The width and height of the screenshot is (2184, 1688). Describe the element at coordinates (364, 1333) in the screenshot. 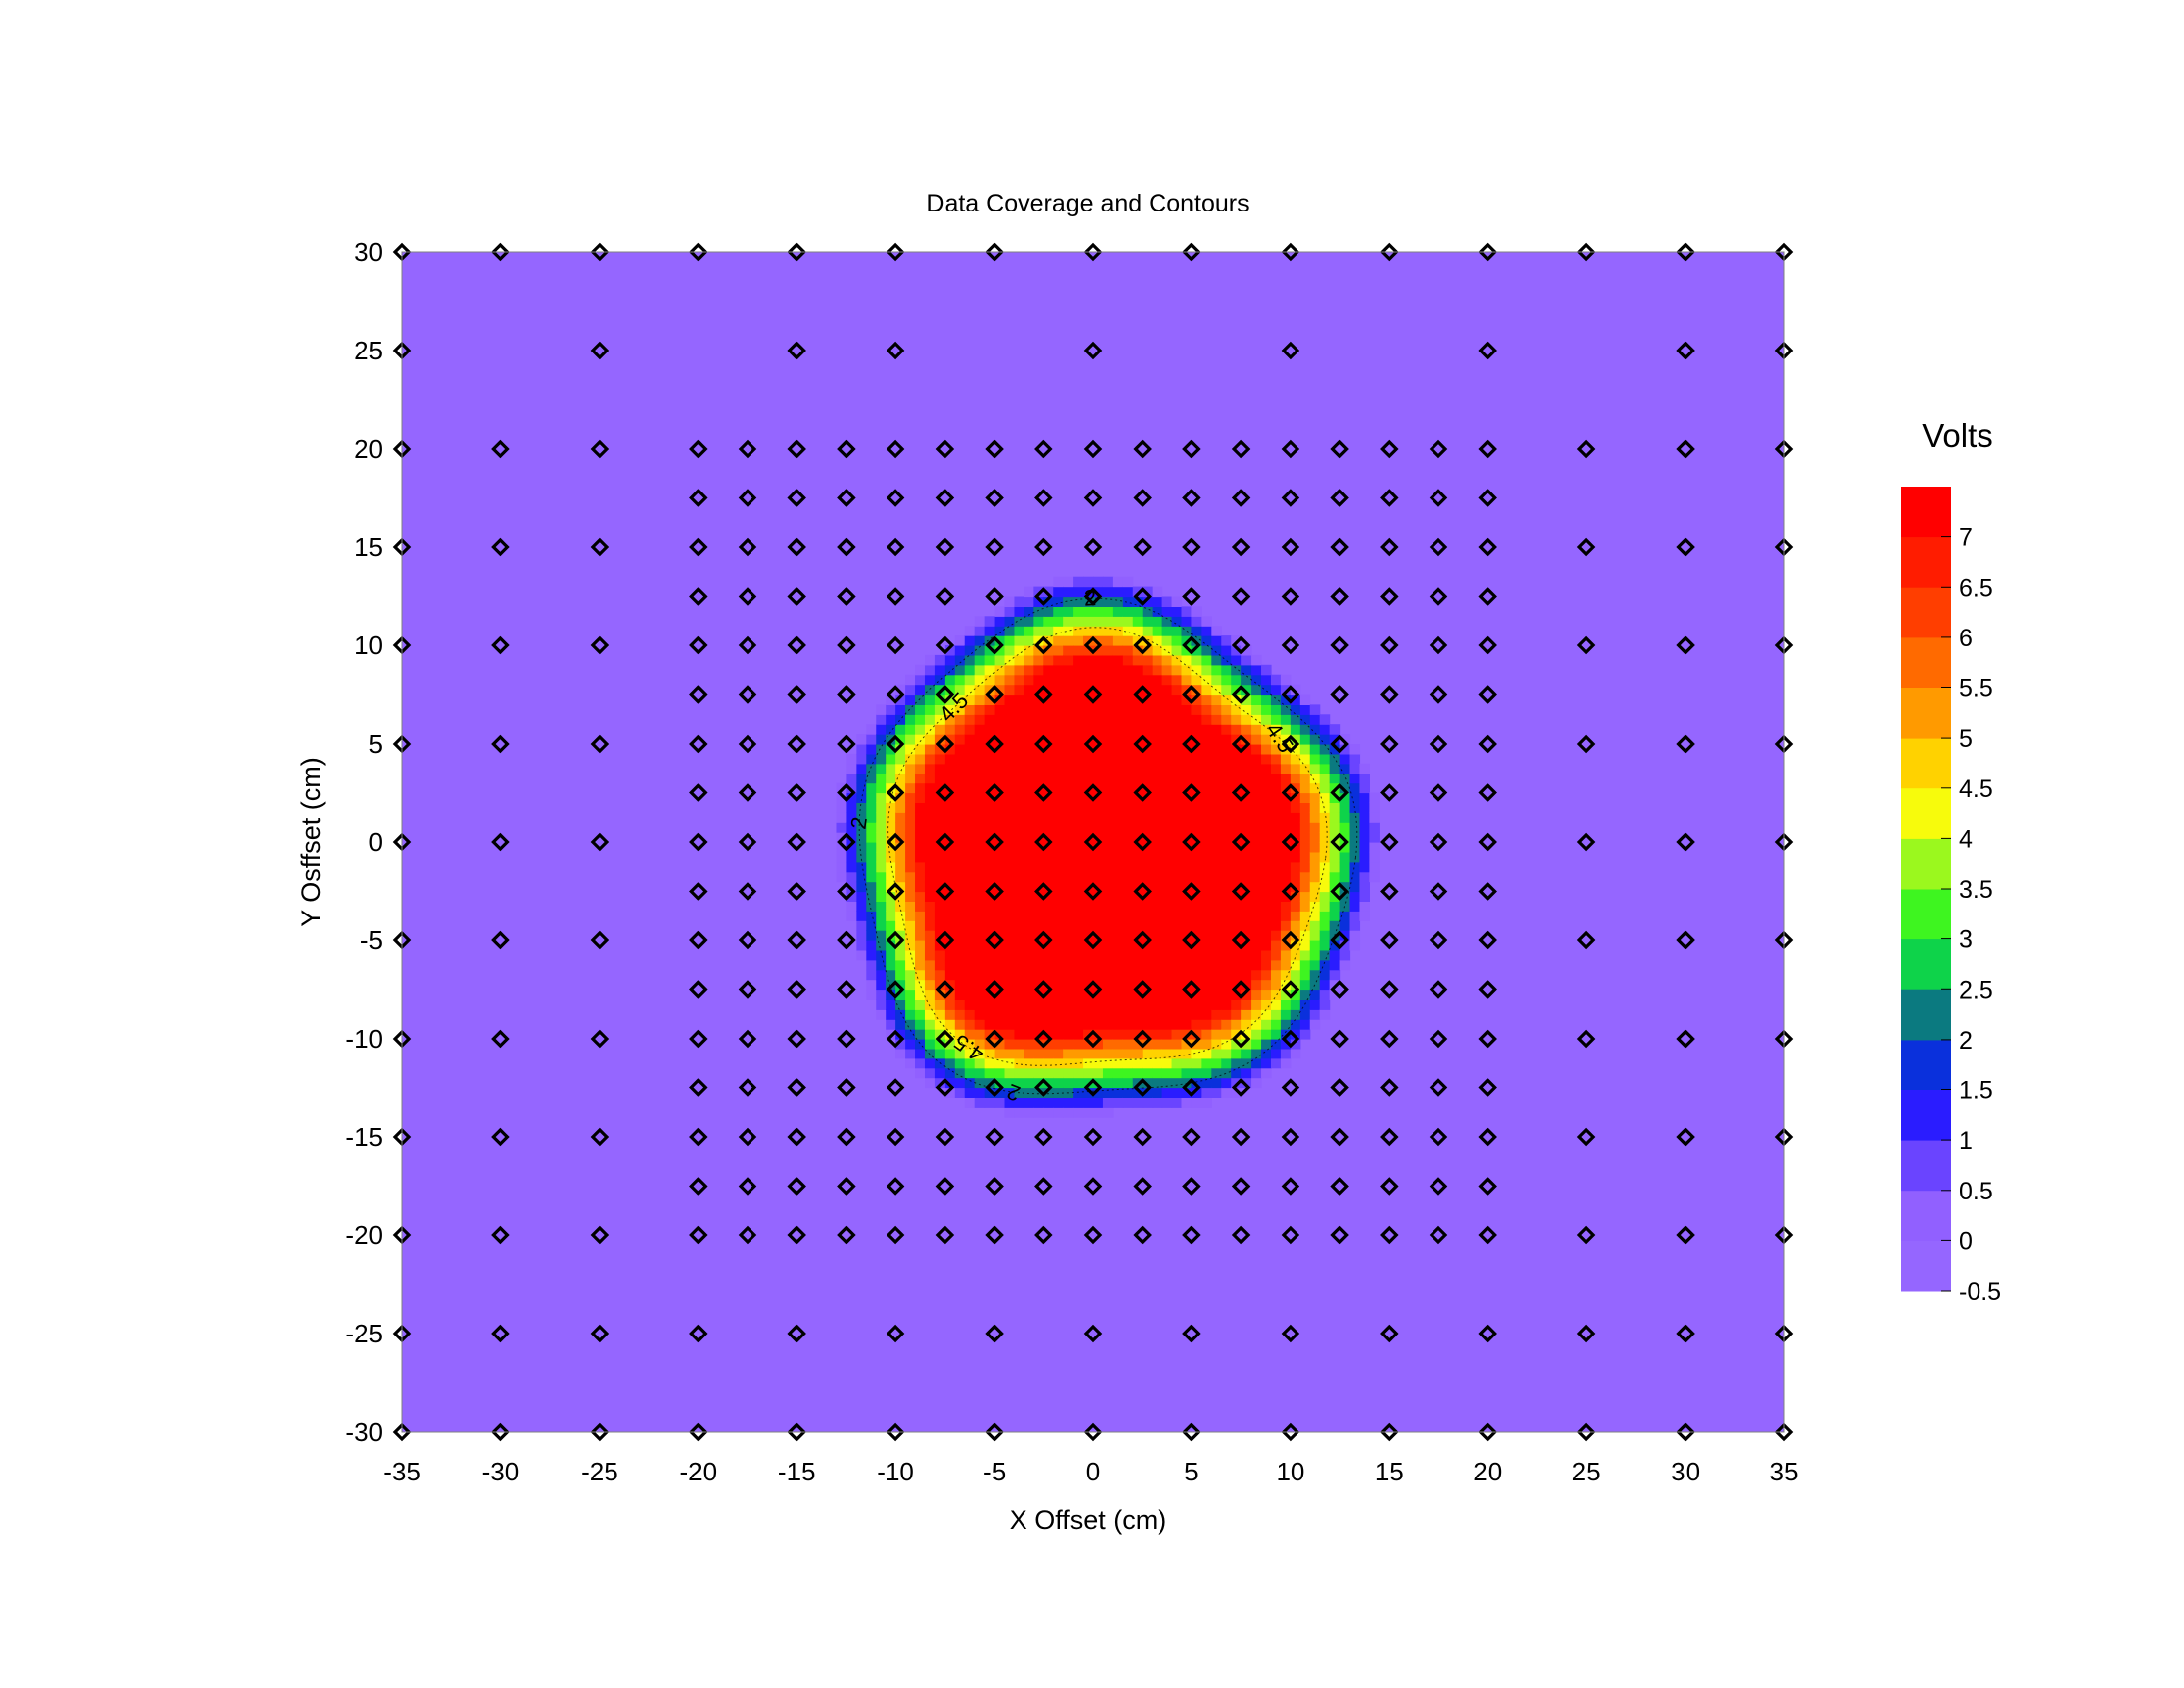

I see `y-tick-label: -25` at that location.